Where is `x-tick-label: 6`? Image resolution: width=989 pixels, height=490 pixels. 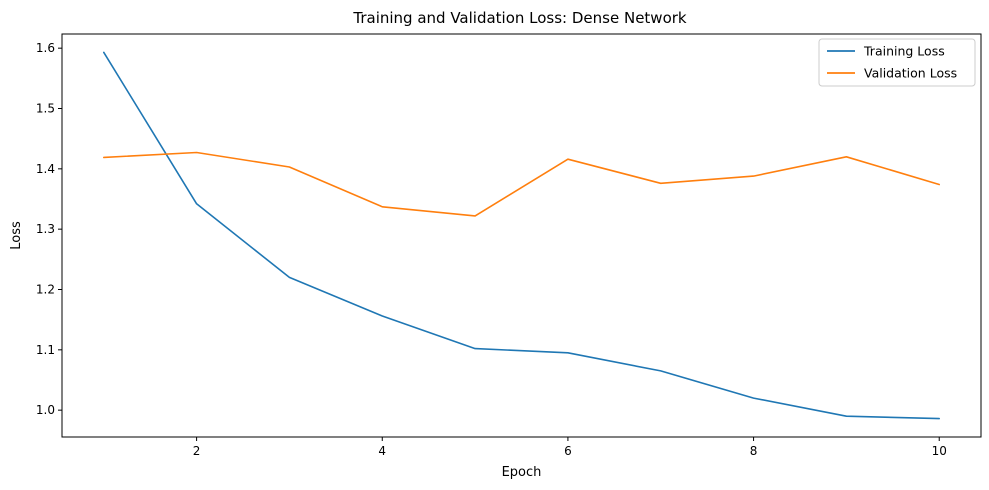
x-tick-label: 6 is located at coordinates (568, 451).